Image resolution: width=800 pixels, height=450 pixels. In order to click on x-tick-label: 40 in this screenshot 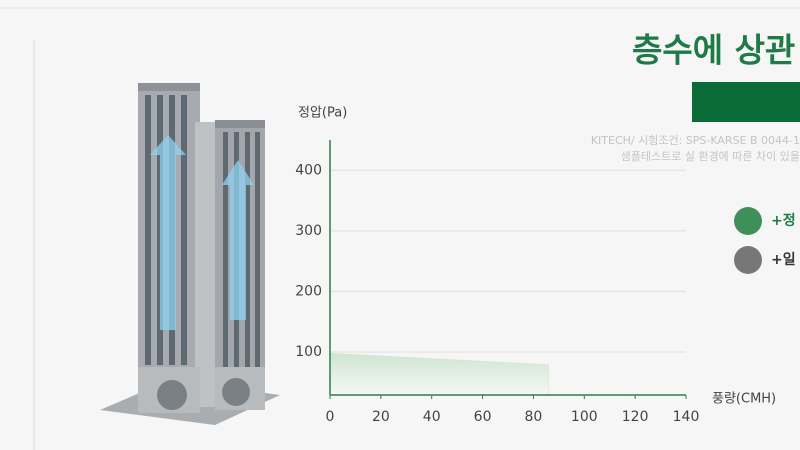, I will do `click(432, 417)`.